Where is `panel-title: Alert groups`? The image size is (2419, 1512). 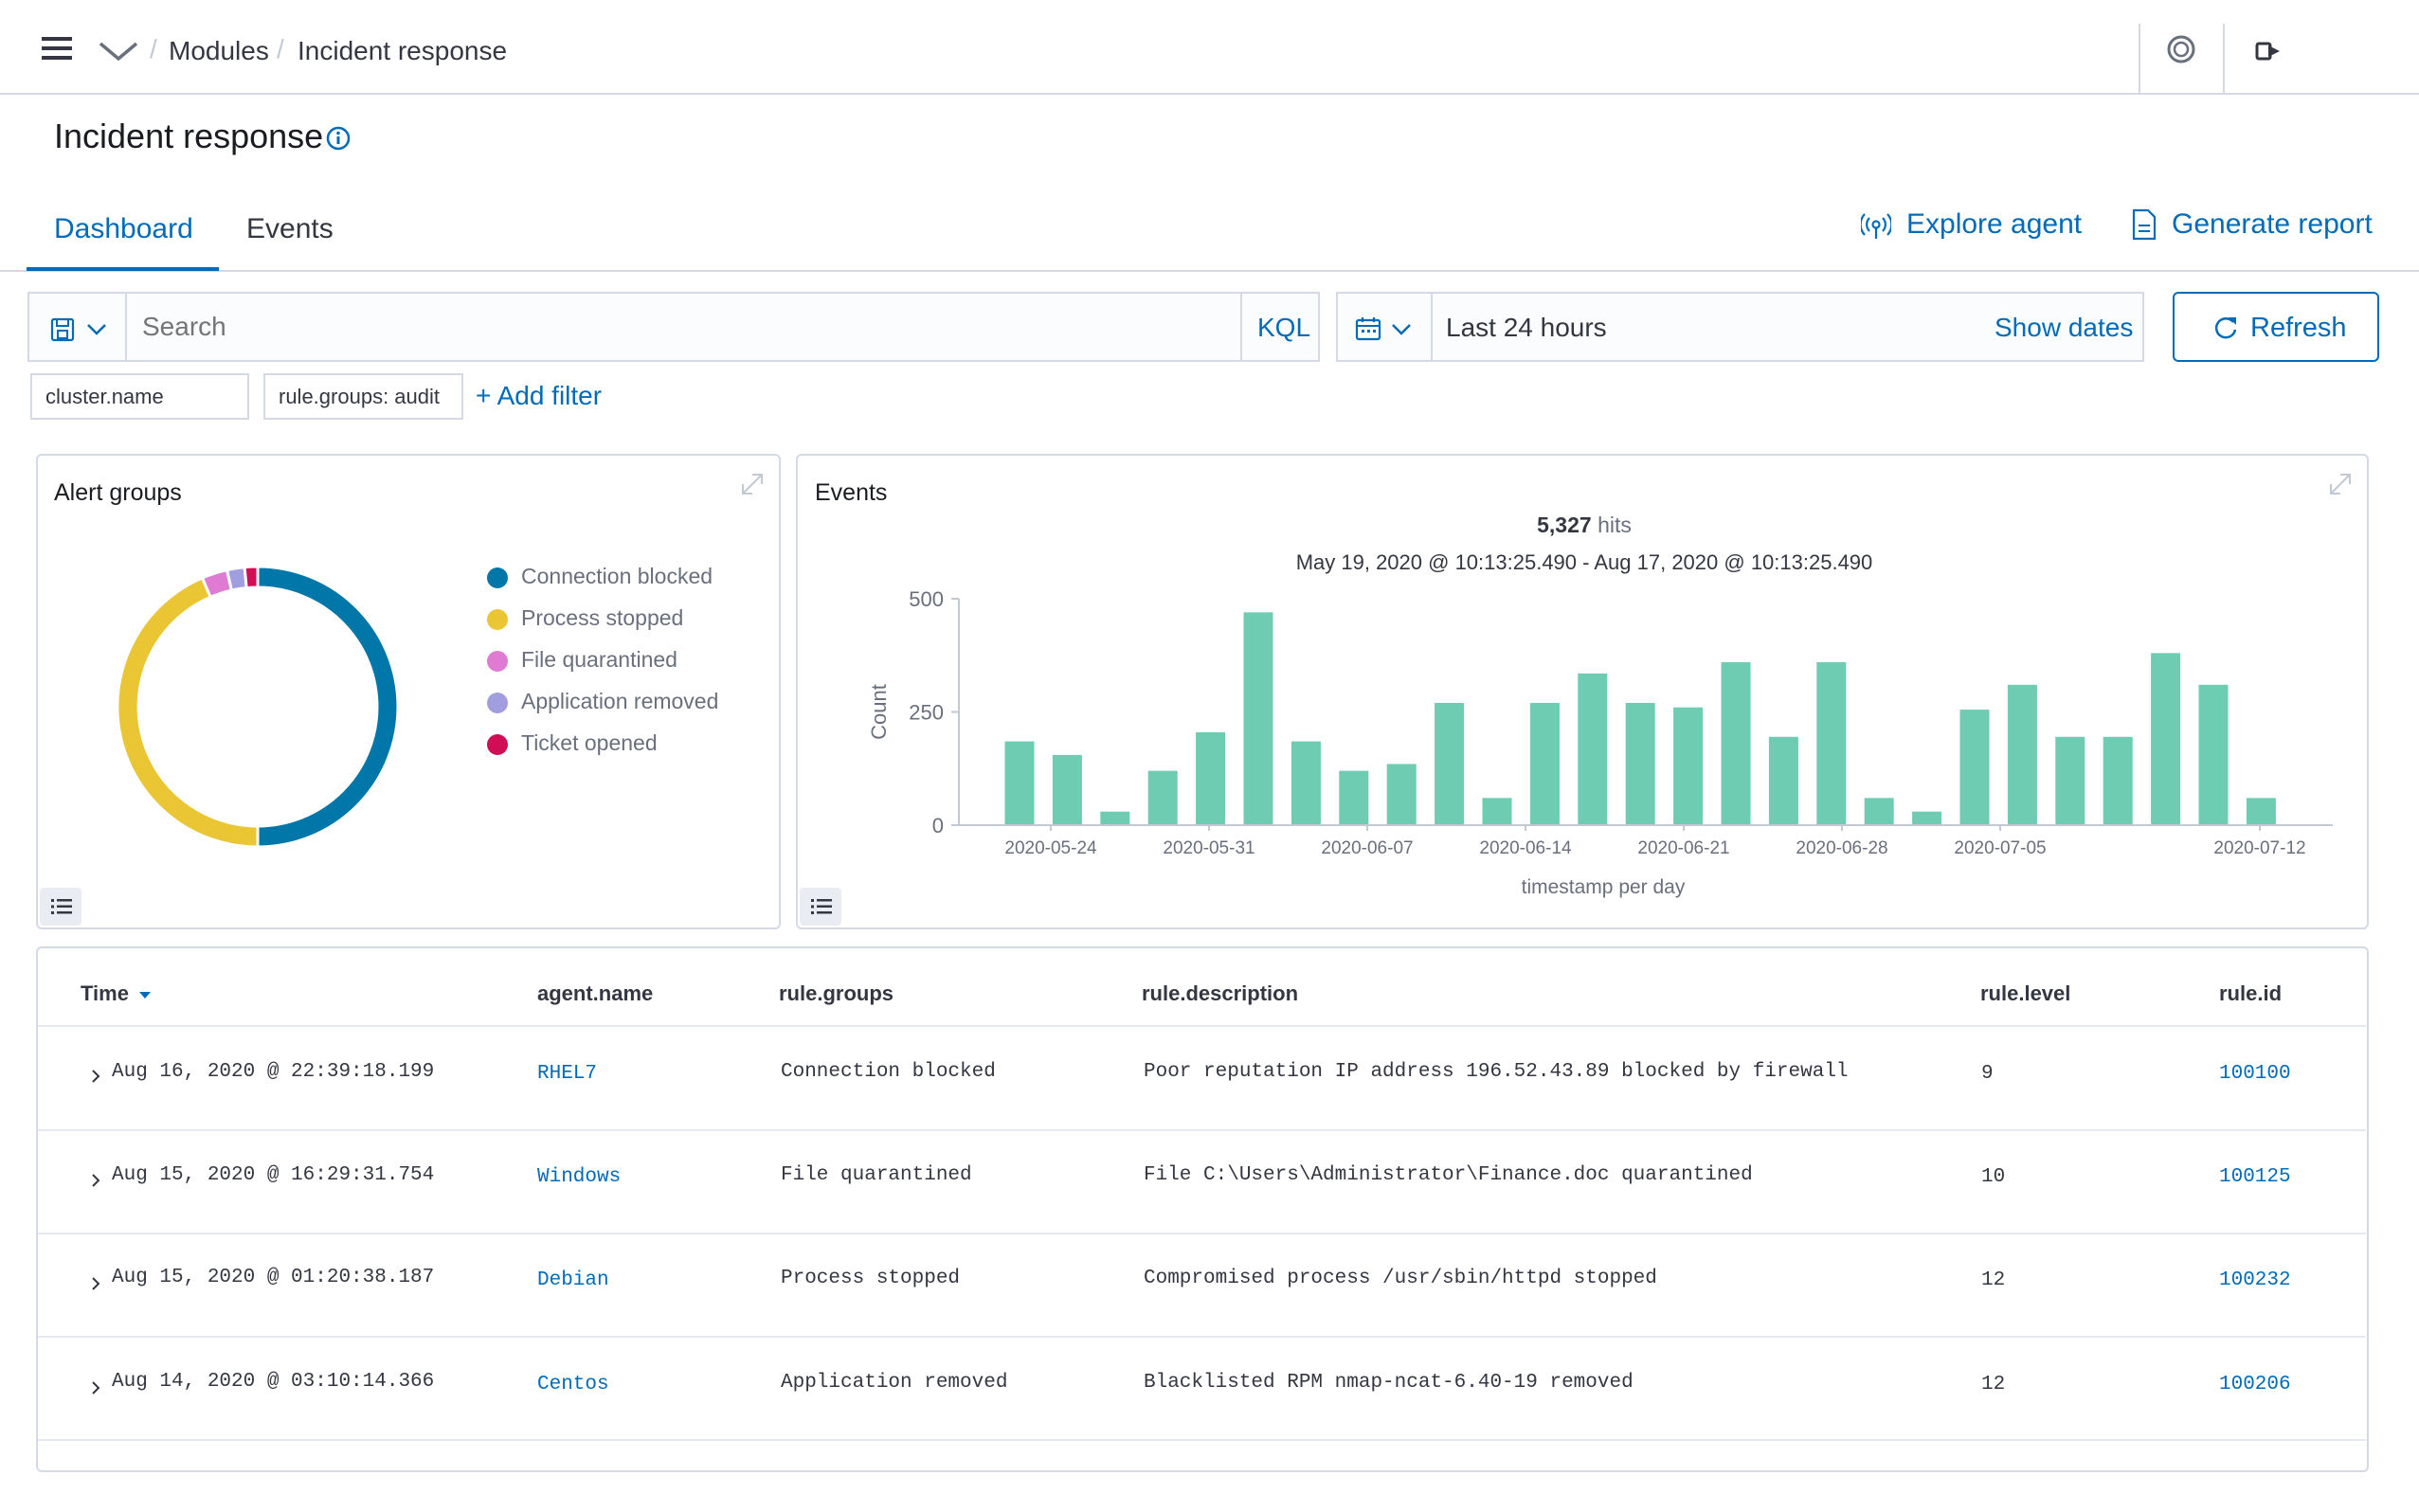
panel-title: Alert groups is located at coordinates (118, 492).